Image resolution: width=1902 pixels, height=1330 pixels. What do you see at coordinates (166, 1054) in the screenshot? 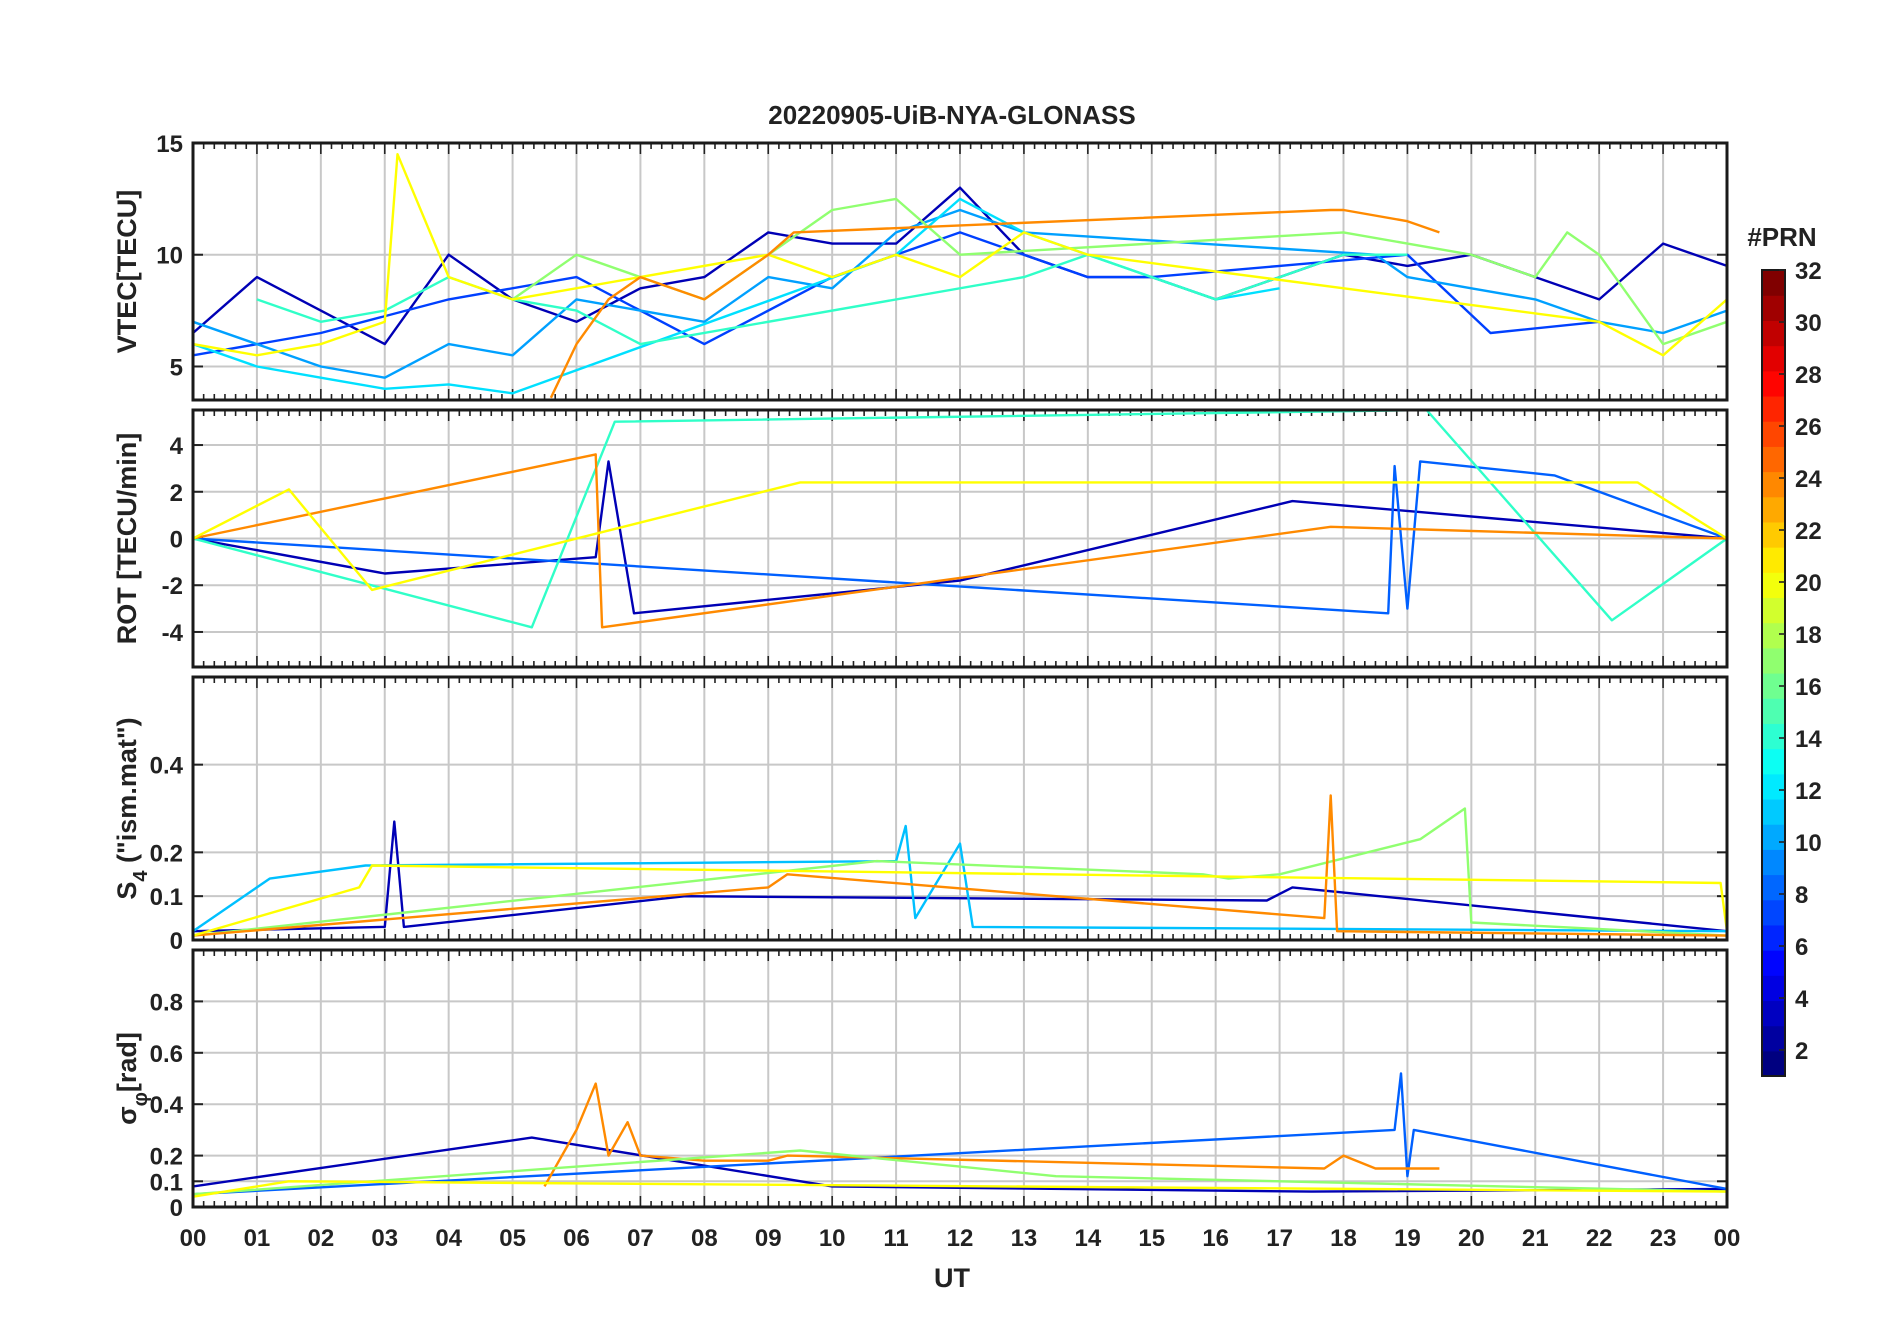
I see `y-tick-label: 0.6` at bounding box center [166, 1054].